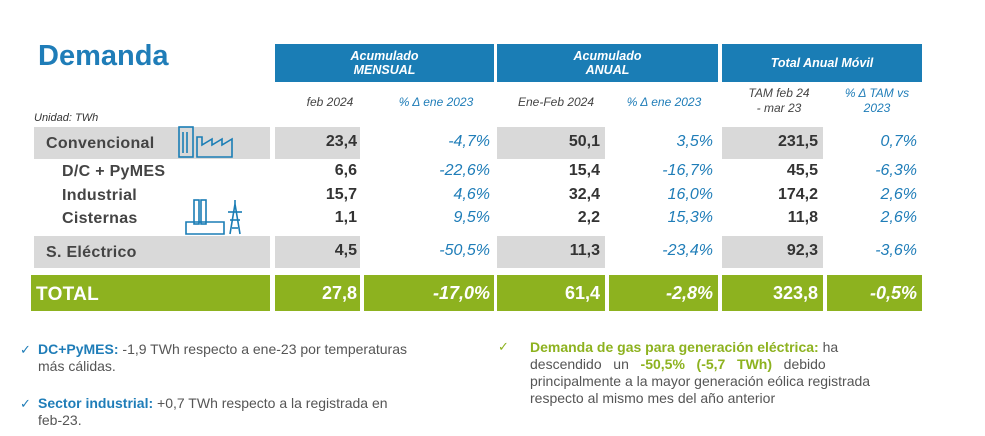 This screenshot has height=436, width=985. What do you see at coordinates (772, 143) in the screenshot?
I see `row-band-convencional-c5` at bounding box center [772, 143].